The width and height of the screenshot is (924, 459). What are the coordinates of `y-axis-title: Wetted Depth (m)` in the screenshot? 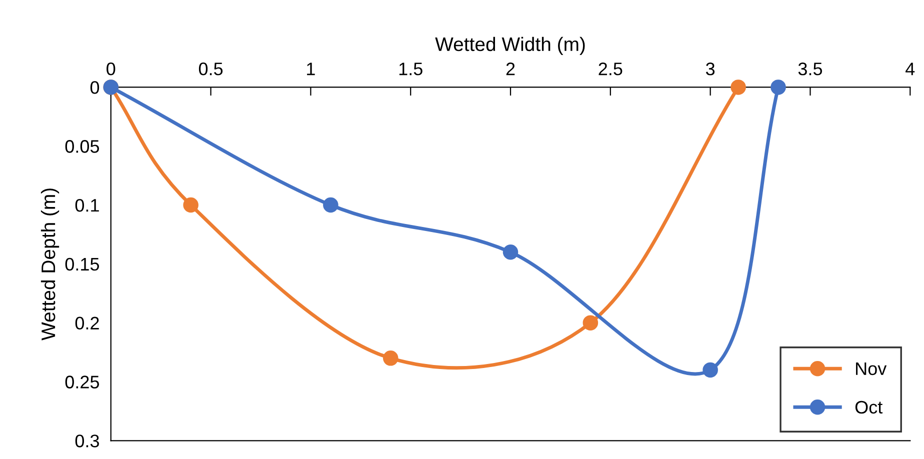 It's located at (50, 264).